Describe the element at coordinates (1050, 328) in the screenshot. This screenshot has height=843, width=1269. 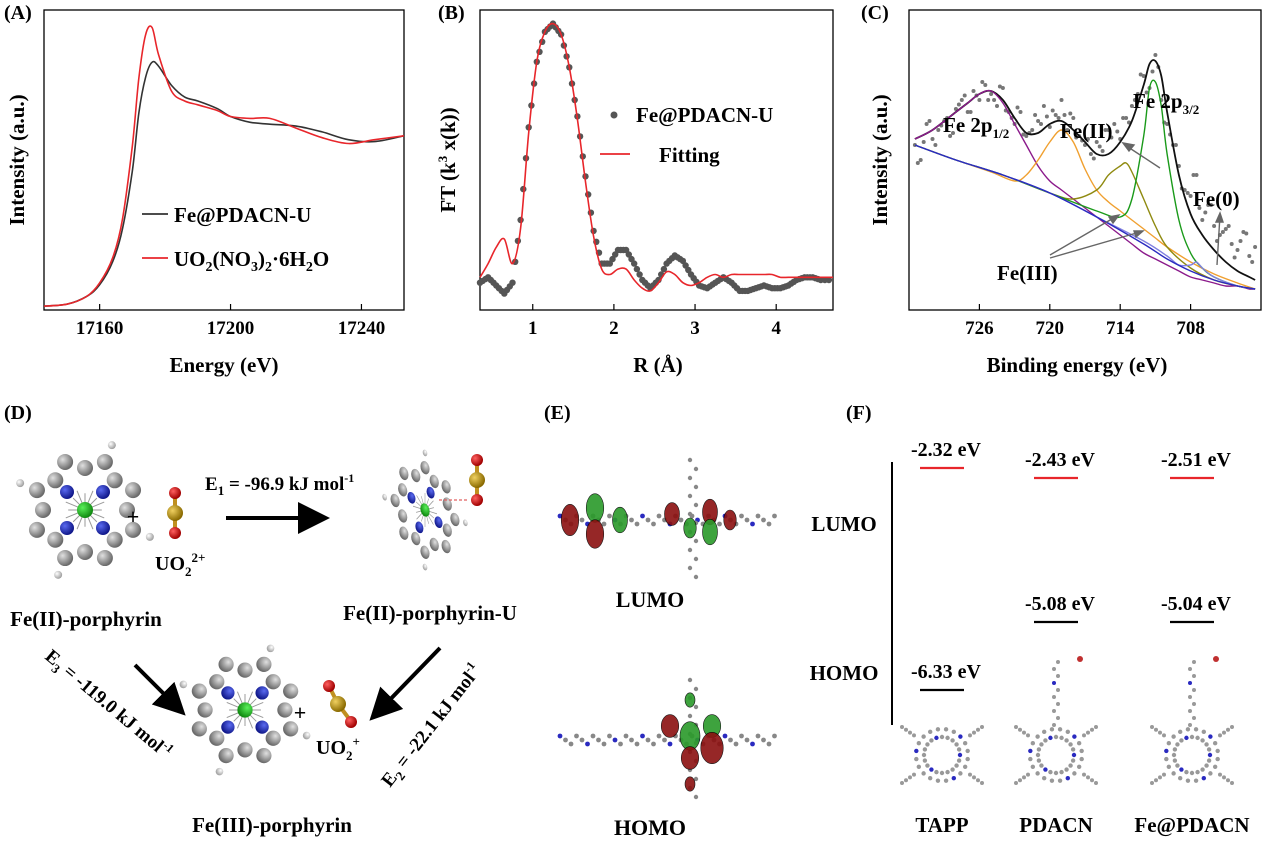
I see `chart-c-xtick-label: 720` at that location.